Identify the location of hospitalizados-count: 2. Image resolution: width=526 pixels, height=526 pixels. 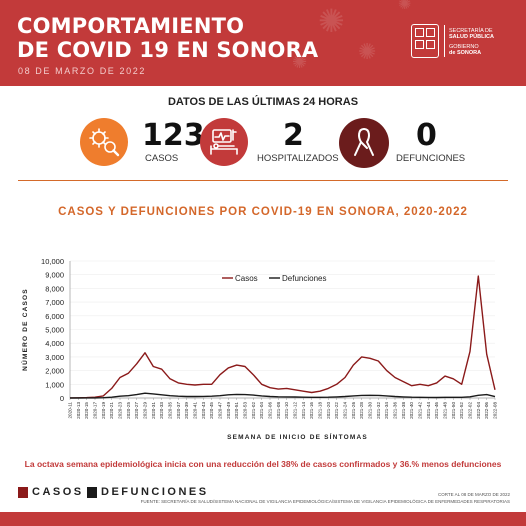
(293, 135).